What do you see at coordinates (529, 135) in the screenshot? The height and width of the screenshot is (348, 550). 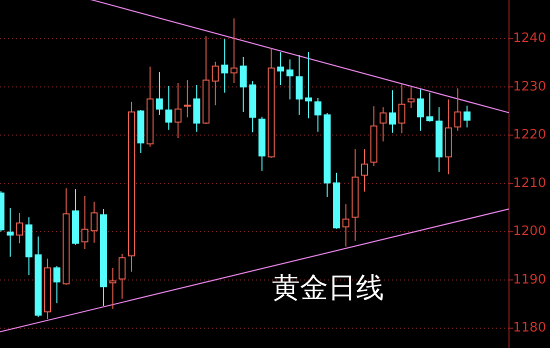 I see `y-tick-label: 1220` at bounding box center [529, 135].